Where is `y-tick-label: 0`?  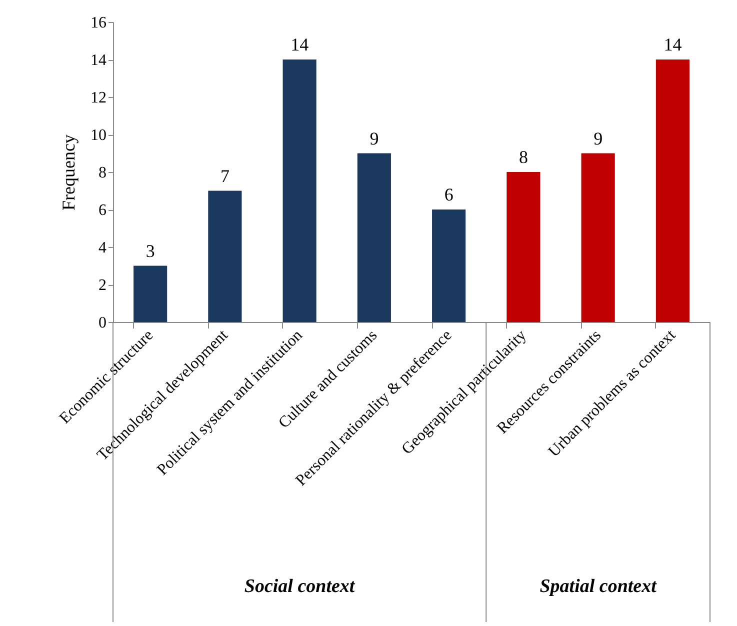
y-tick-label: 0 is located at coordinates (102, 323).